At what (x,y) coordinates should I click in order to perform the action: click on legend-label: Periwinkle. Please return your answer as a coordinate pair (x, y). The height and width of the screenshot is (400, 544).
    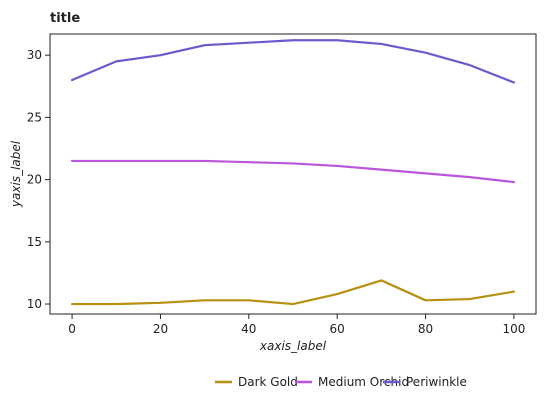
    Looking at the image, I should click on (436, 382).